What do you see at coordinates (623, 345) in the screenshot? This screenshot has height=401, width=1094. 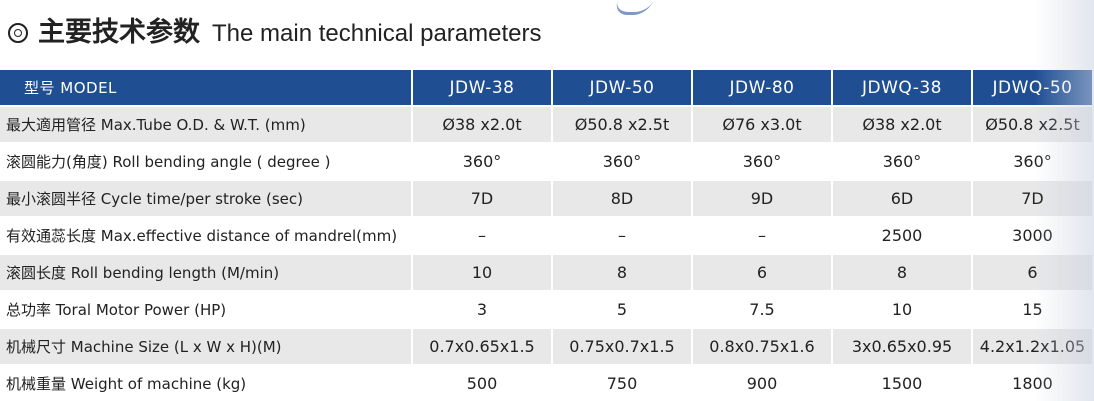 I see `row-value: 0.75x0.7x1.5` at bounding box center [623, 345].